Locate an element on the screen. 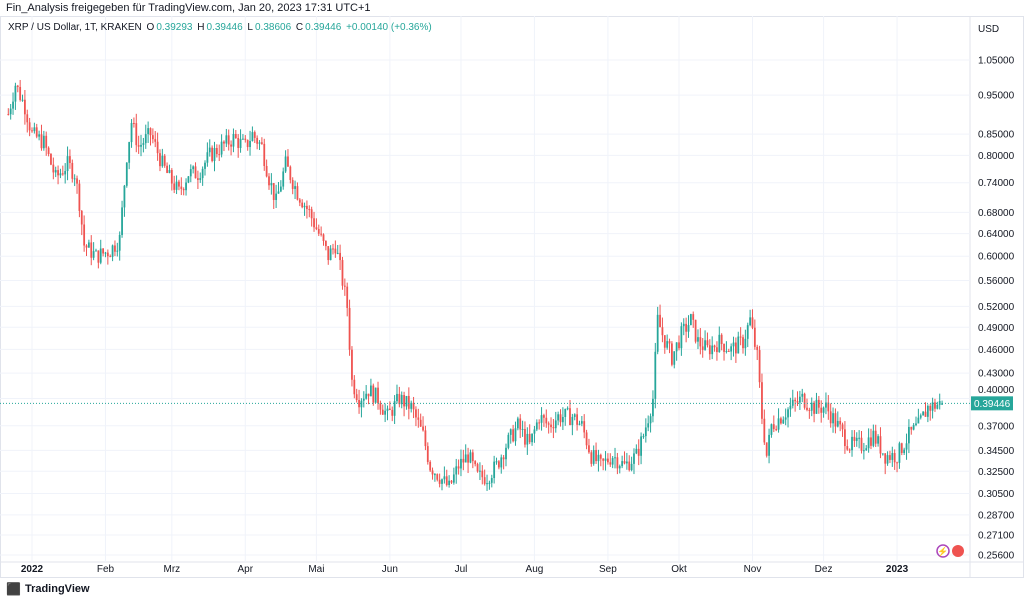  price-tick-label: 0.32500 is located at coordinates (996, 472).